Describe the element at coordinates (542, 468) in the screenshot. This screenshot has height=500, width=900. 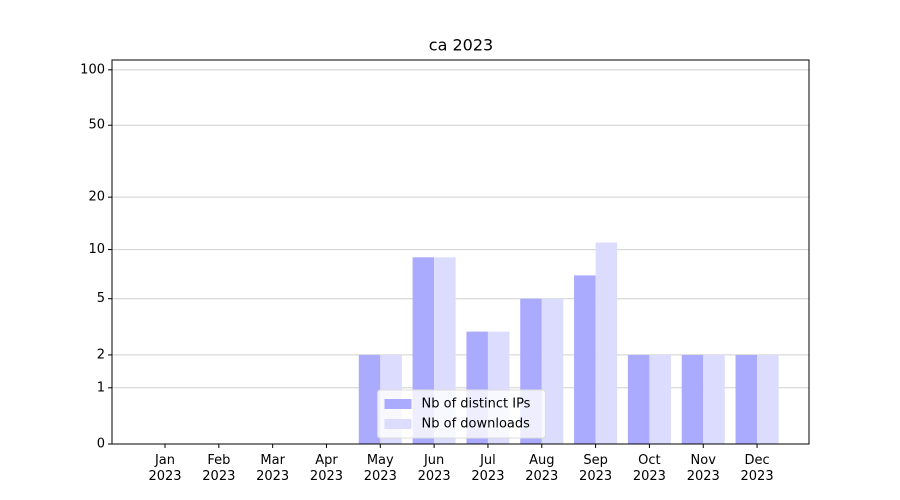
I see `x-tick-label: Aug 2023` at that location.